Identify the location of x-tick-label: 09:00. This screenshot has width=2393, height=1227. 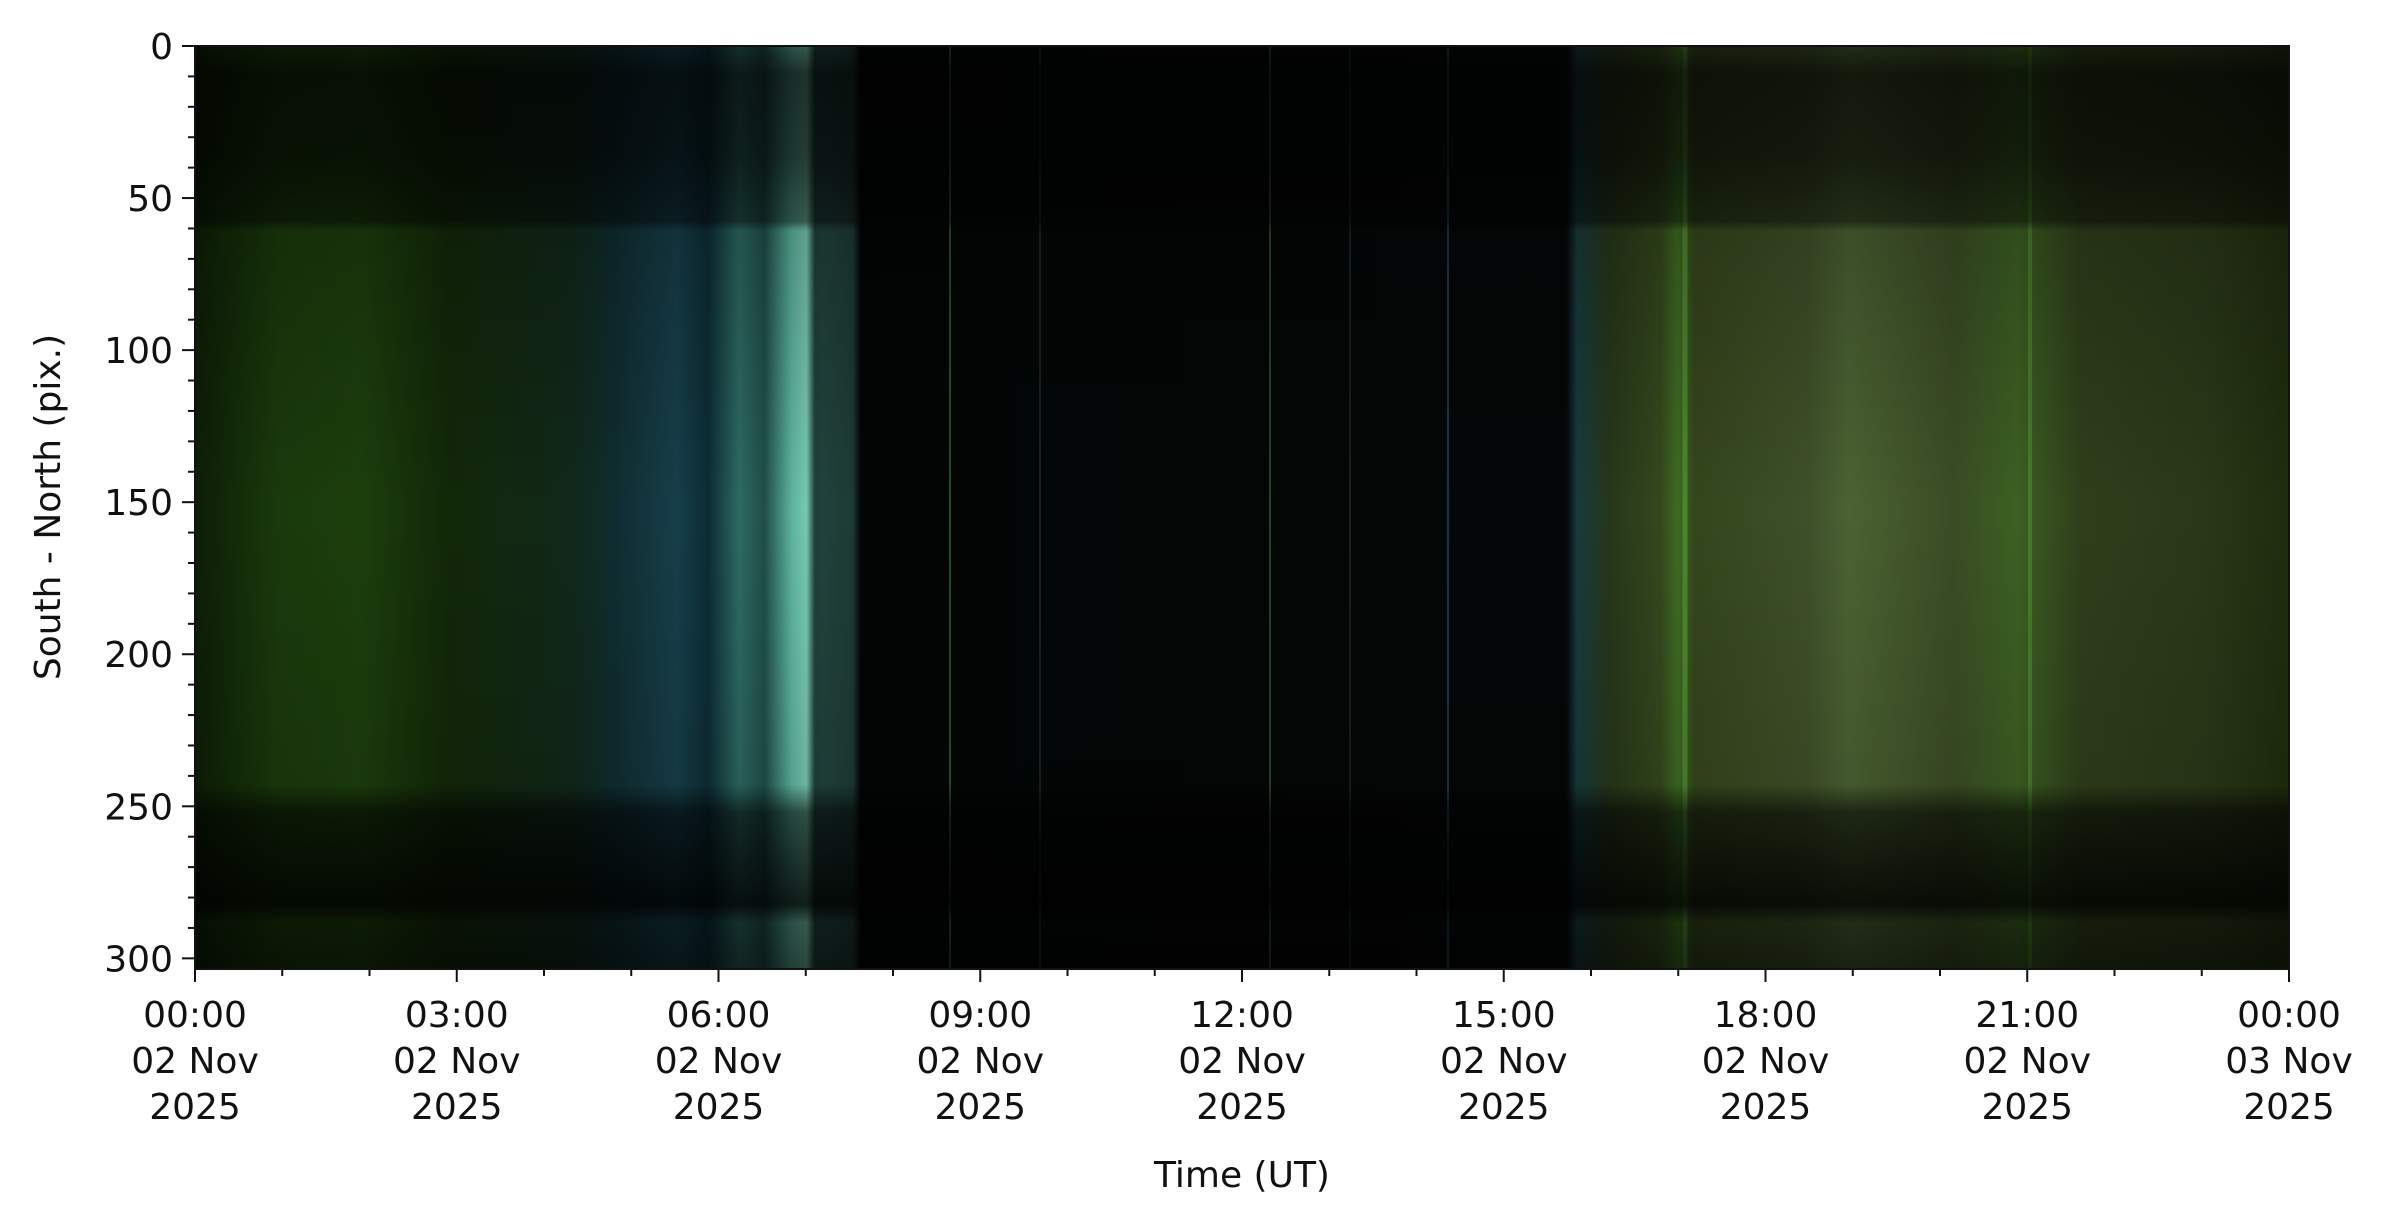
(980, 1015).